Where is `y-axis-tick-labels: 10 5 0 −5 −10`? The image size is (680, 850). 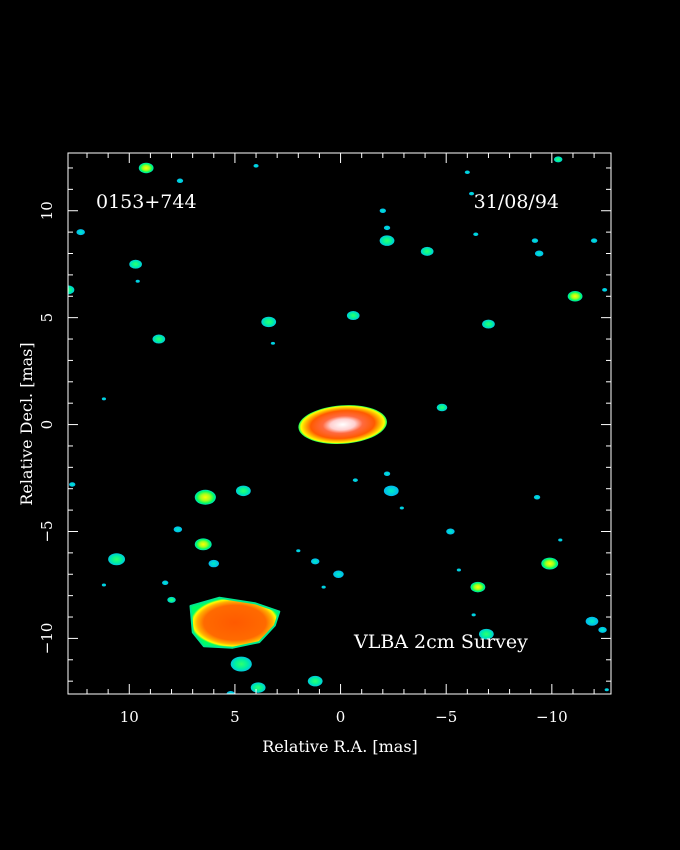 y-axis-tick-labels: 10 5 0 −5 −10 is located at coordinates (47, 427).